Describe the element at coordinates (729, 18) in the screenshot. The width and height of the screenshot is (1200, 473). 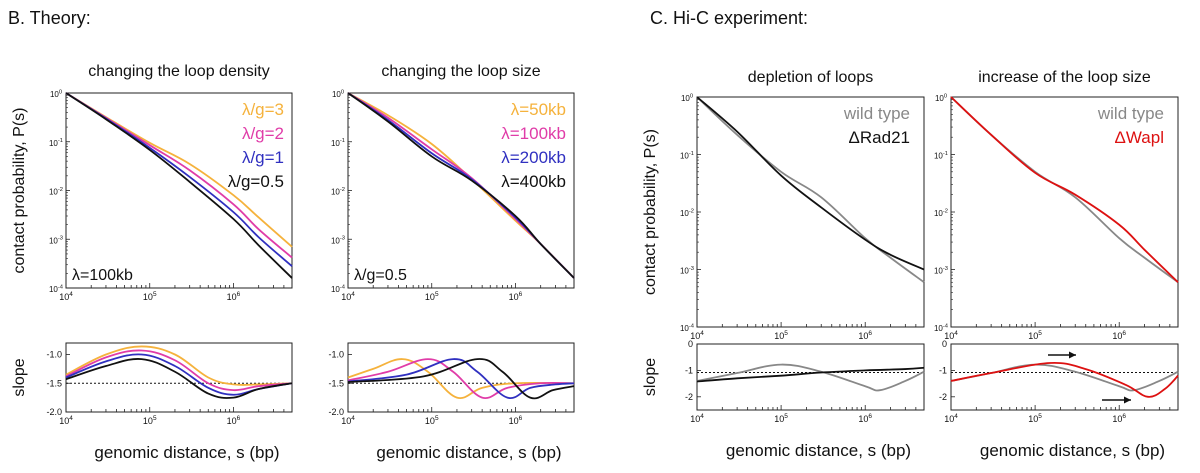
I see `section-title-hic: C. Hi-C experiment:` at that location.